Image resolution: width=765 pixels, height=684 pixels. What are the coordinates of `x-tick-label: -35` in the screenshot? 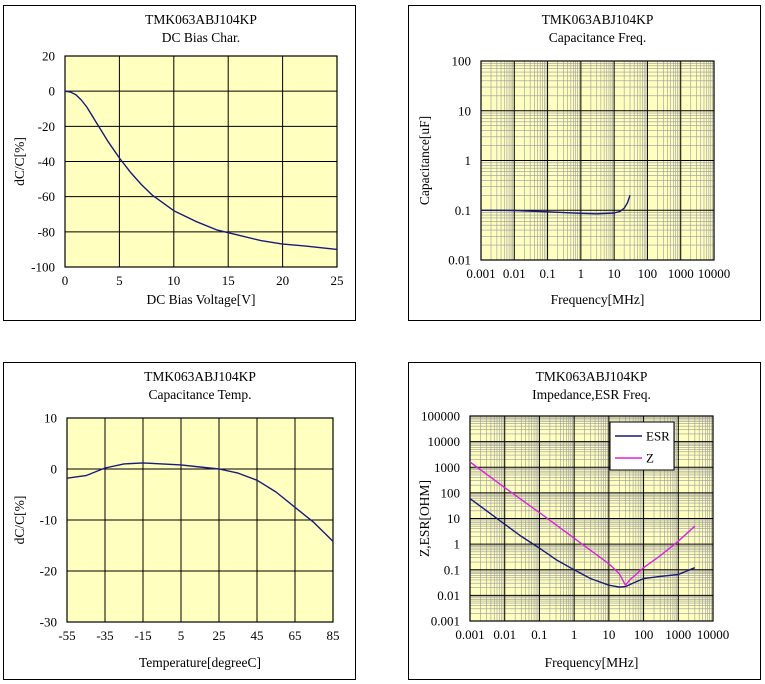 It's located at (104, 635).